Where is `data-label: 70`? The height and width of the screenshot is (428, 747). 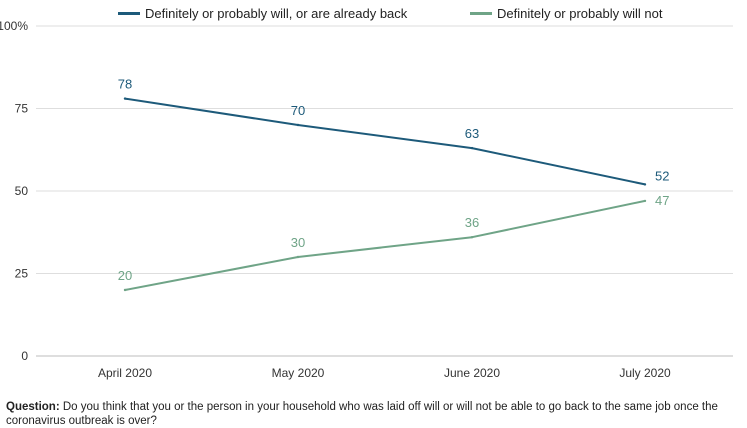 data-label: 70 is located at coordinates (298, 110).